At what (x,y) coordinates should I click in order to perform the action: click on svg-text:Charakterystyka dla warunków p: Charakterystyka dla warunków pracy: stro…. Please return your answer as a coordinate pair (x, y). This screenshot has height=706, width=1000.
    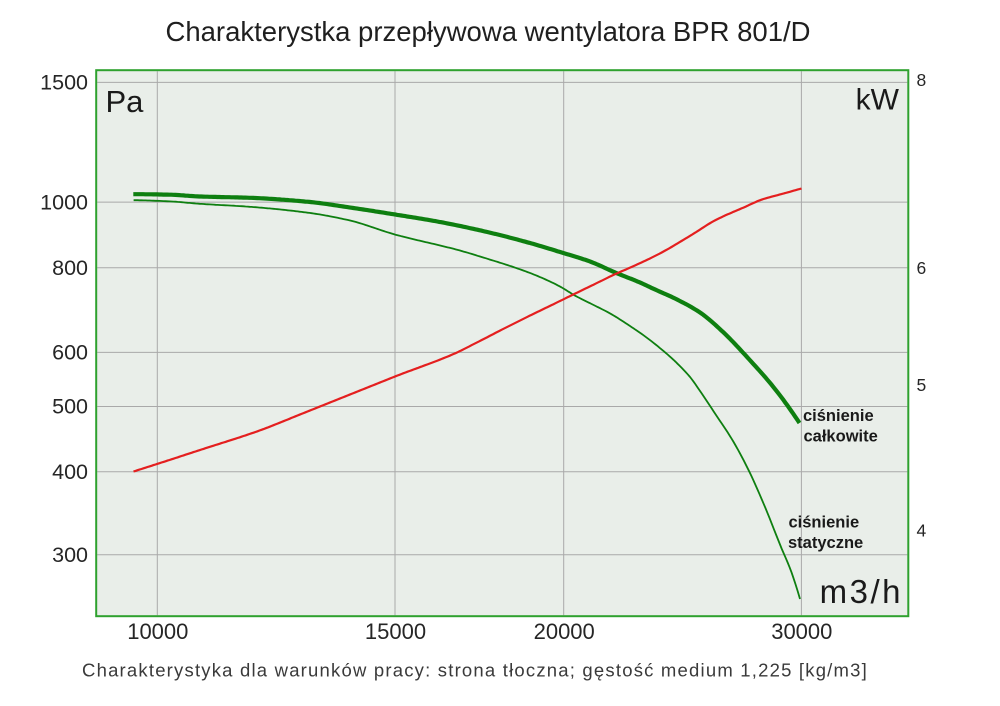
    Looking at the image, I should click on (475, 670).